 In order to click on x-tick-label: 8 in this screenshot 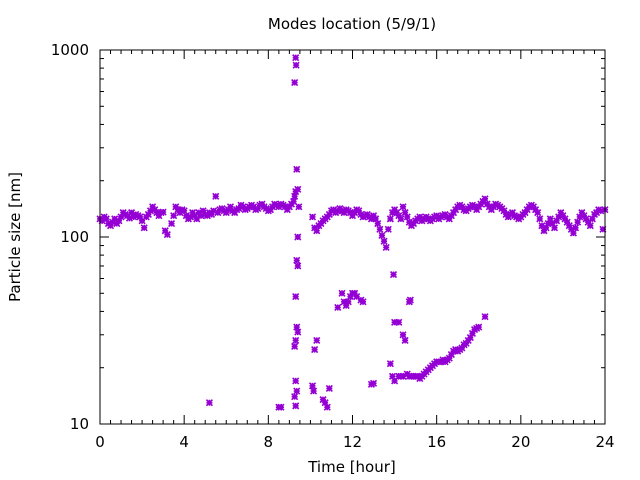, I will do `click(269, 442)`.